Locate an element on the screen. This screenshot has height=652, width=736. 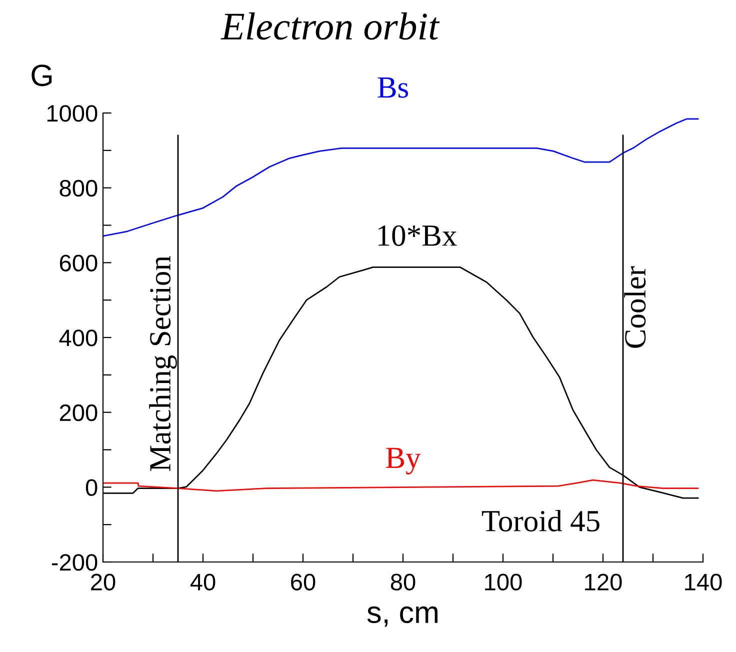
x-tick-label: 80 is located at coordinates (403, 582).